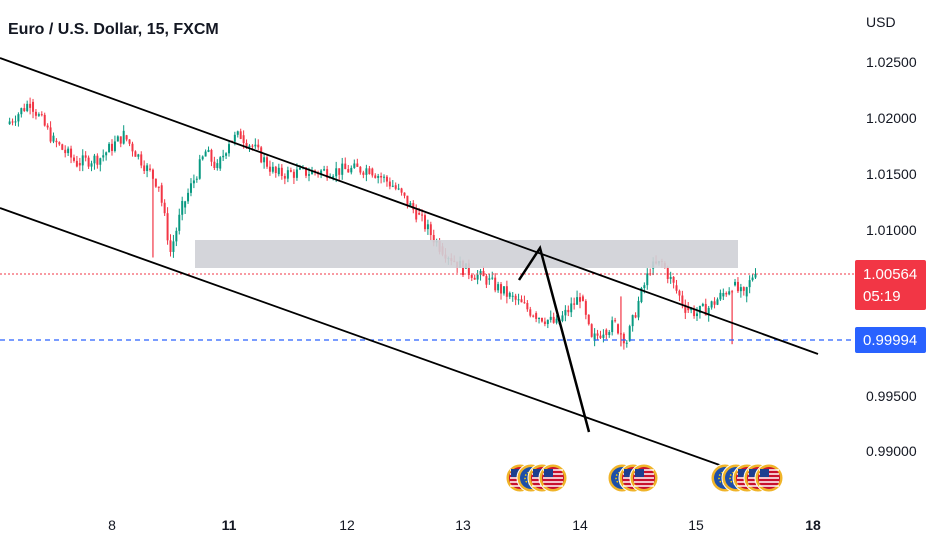  What do you see at coordinates (347, 525) in the screenshot?
I see `time-tick: 12` at bounding box center [347, 525].